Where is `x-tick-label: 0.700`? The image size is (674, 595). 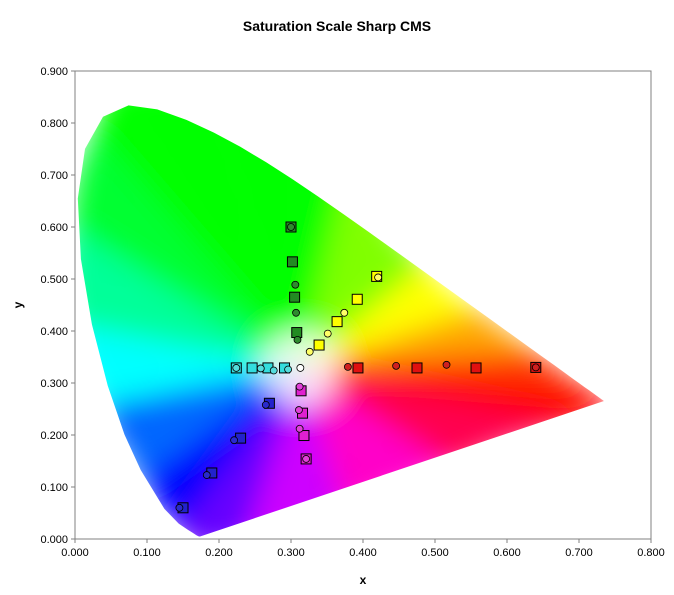 x-tick-label: 0.700 is located at coordinates (579, 553).